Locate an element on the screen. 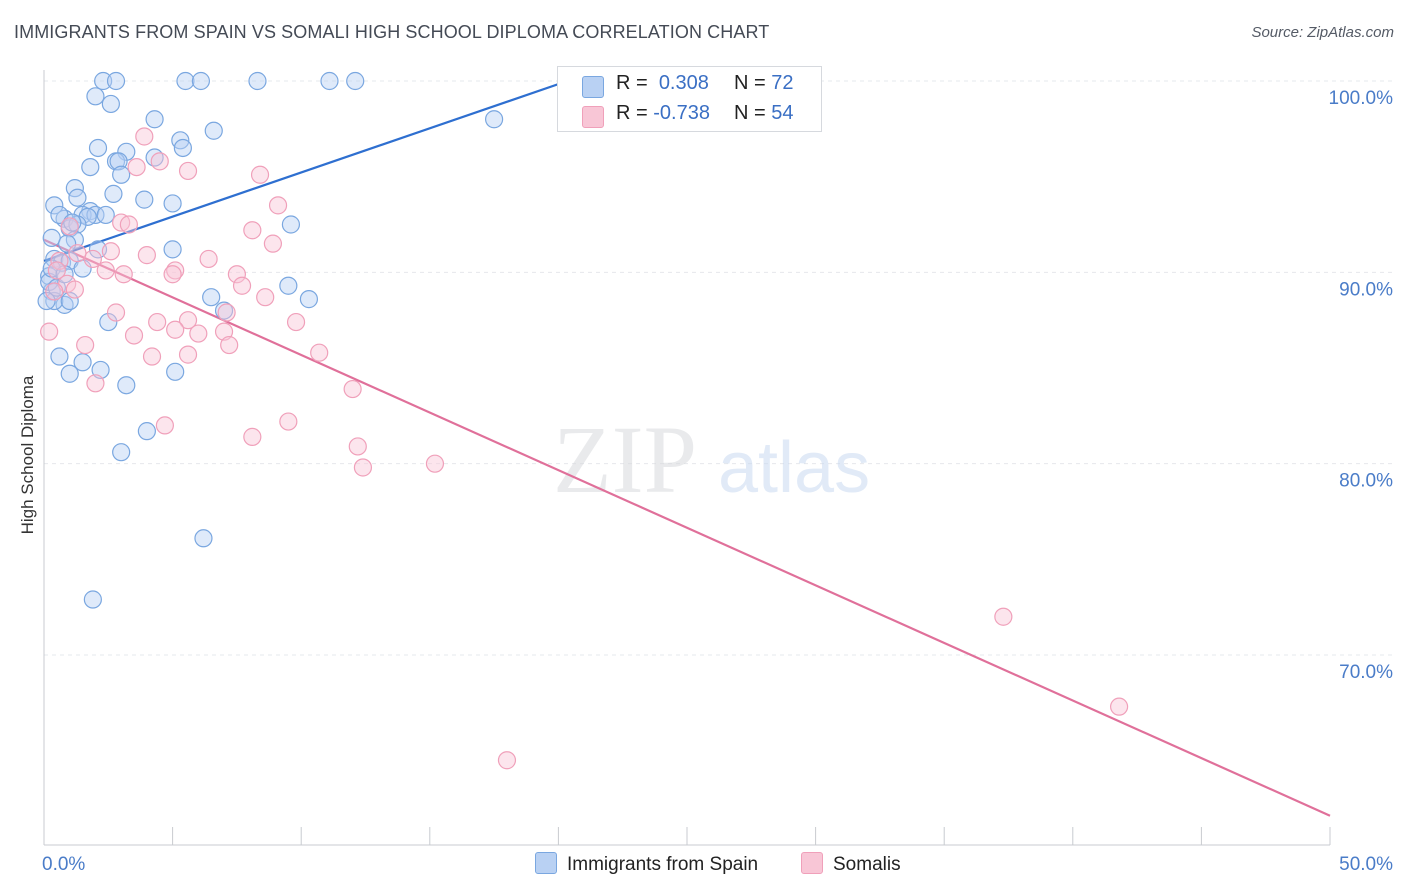 This screenshot has height=892, width=1406. y-tick-label-80: 80.0% is located at coordinates (1366, 481).